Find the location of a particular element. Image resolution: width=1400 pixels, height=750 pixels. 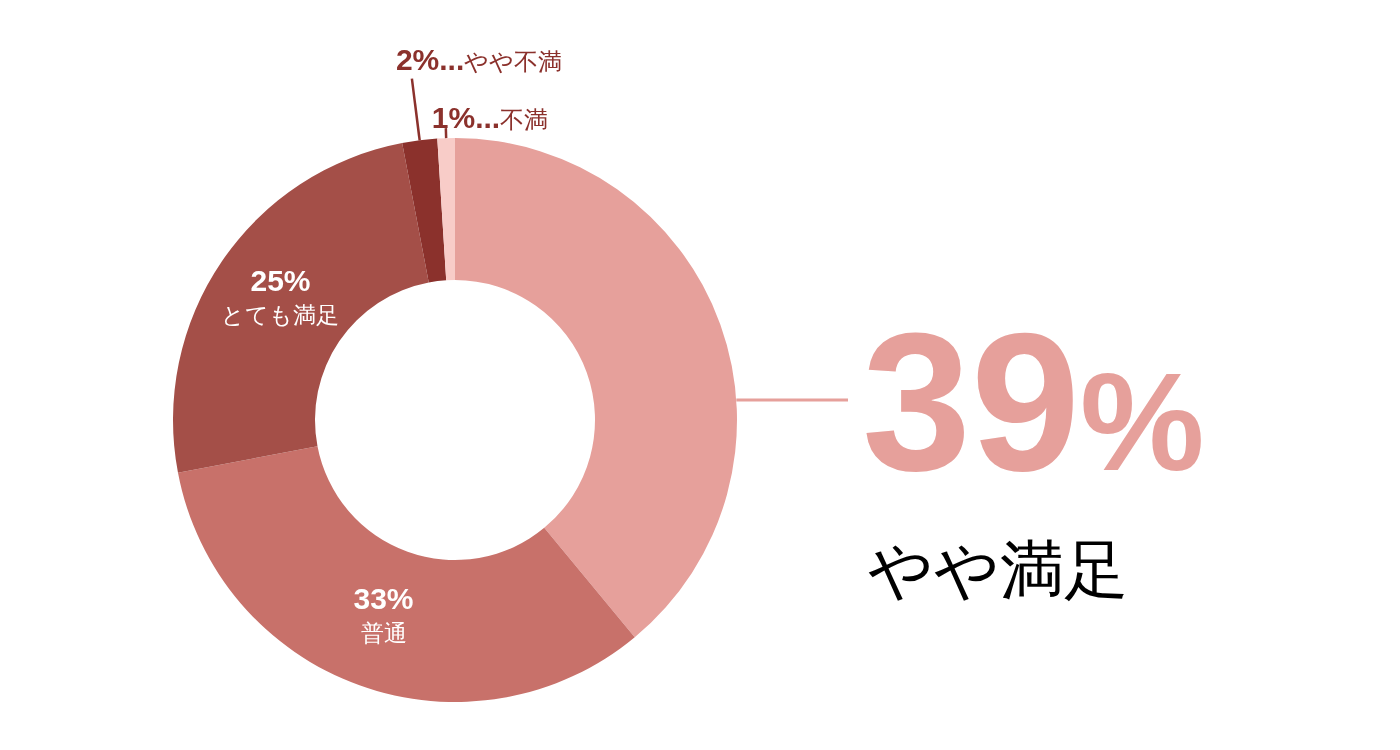

slice-label: 普通 is located at coordinates (383, 632).